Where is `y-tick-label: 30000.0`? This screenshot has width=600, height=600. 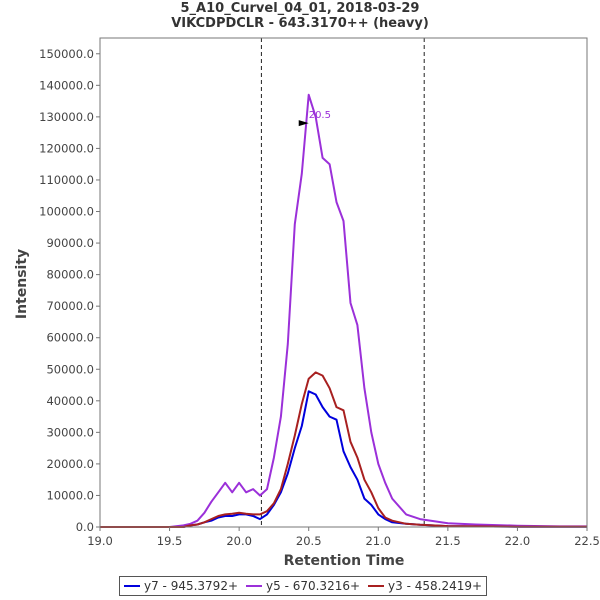 y-tick-label: 30000.0 is located at coordinates (70, 432).